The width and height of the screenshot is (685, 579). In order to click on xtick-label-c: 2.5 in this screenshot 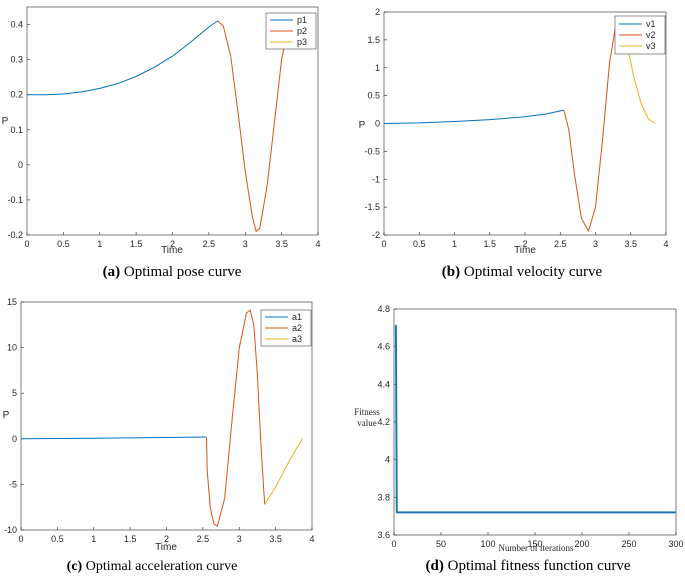, I will do `click(203, 539)`.